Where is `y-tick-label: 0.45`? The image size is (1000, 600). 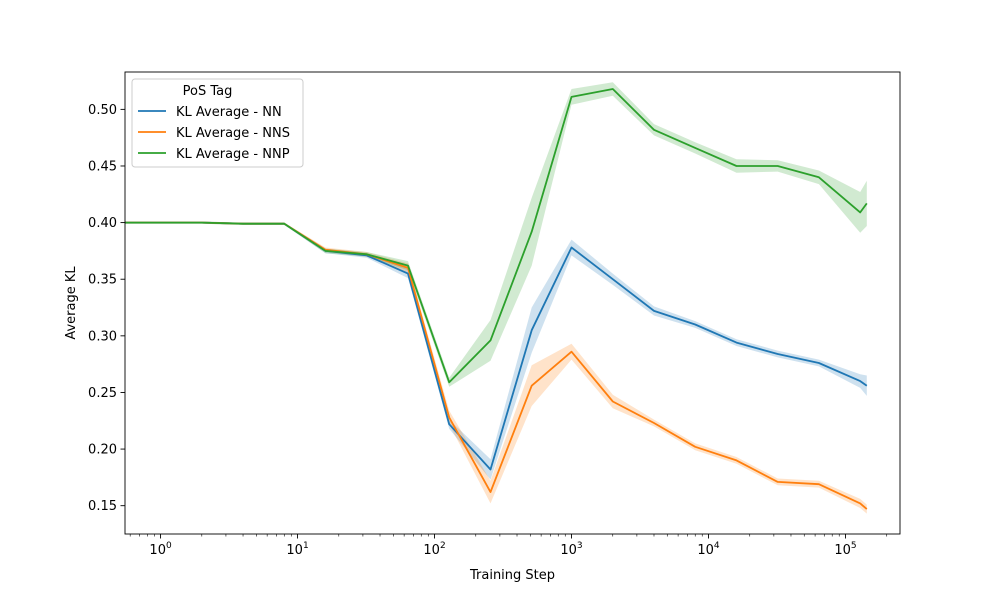 y-tick-label: 0.45 is located at coordinates (102, 166).